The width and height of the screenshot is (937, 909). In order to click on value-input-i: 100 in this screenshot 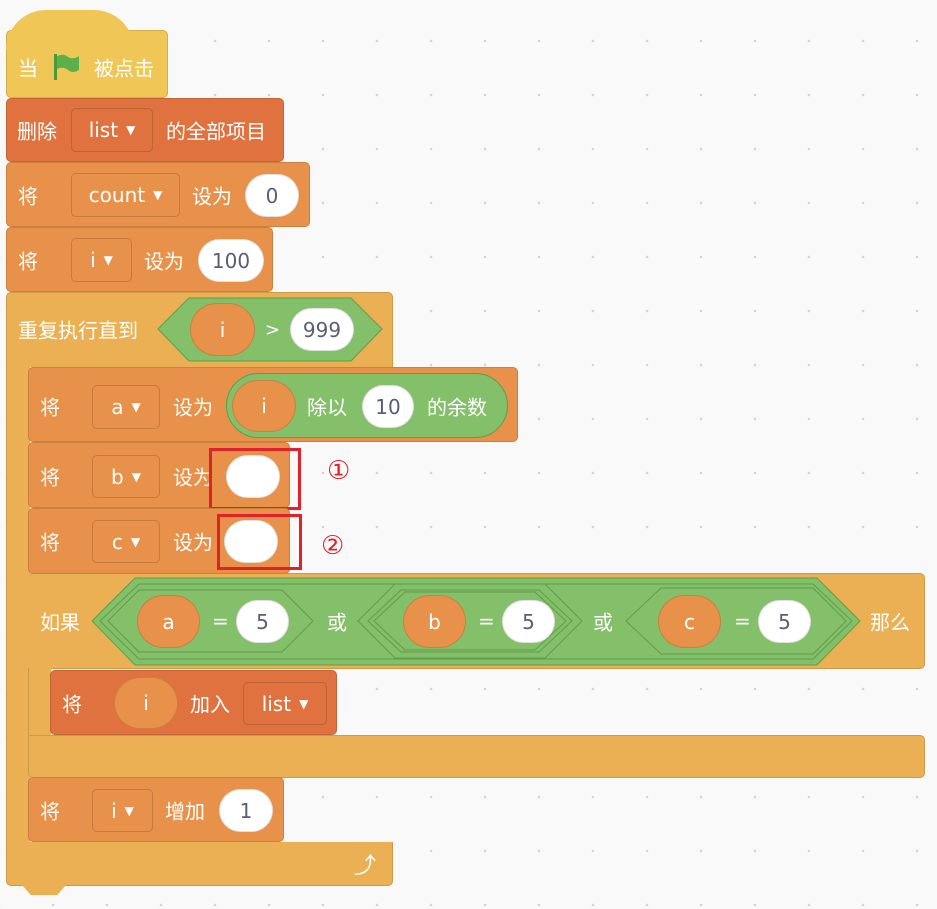, I will do `click(231, 260)`.